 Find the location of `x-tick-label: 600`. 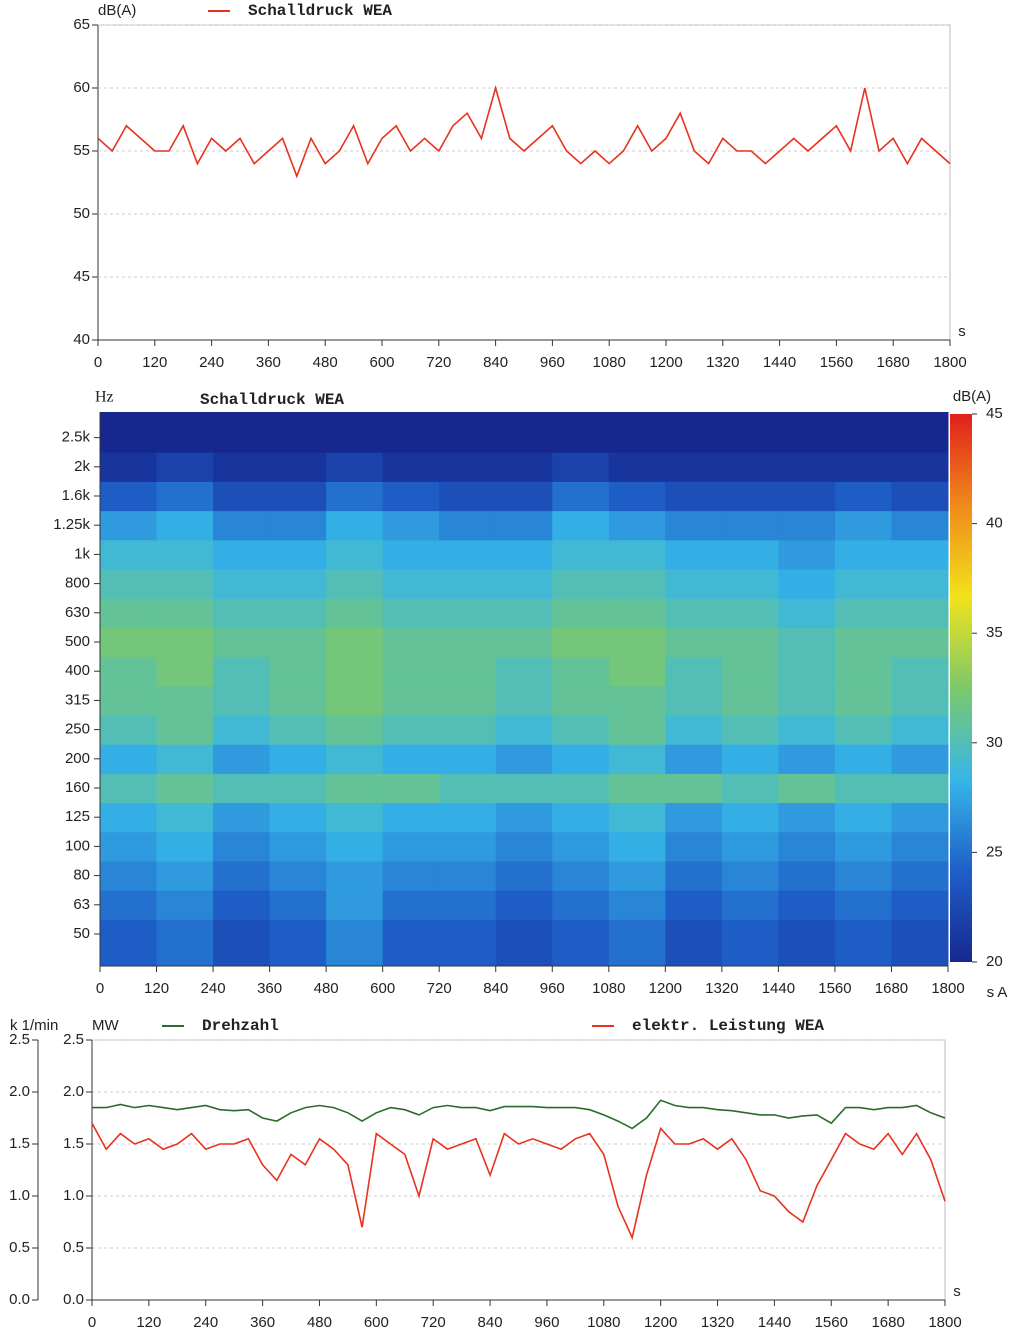

x-tick-label: 600 is located at coordinates (376, 1322).